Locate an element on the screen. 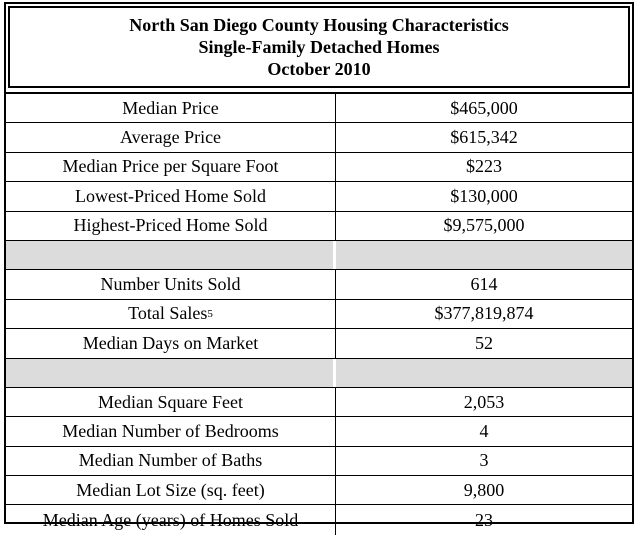 This screenshot has width=640, height=535. row-label: Median Price is located at coordinates (171, 108).